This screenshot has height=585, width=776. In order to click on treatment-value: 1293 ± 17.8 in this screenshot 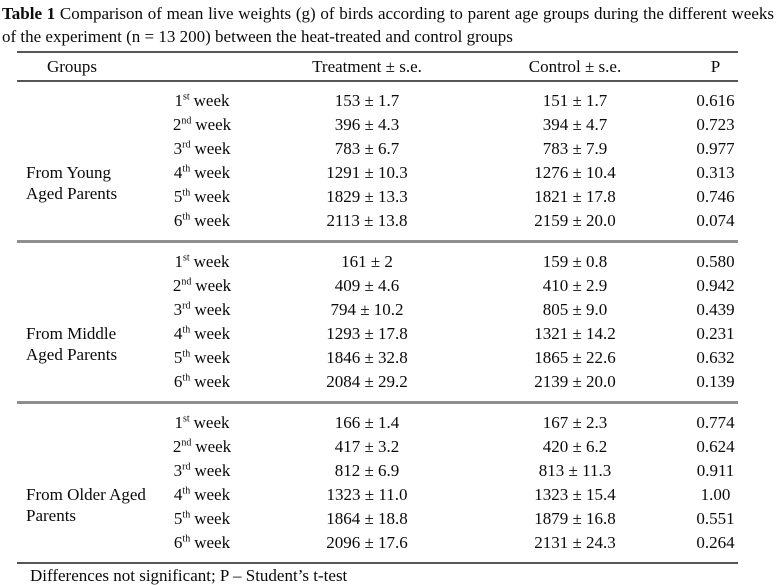, I will do `click(367, 333)`.